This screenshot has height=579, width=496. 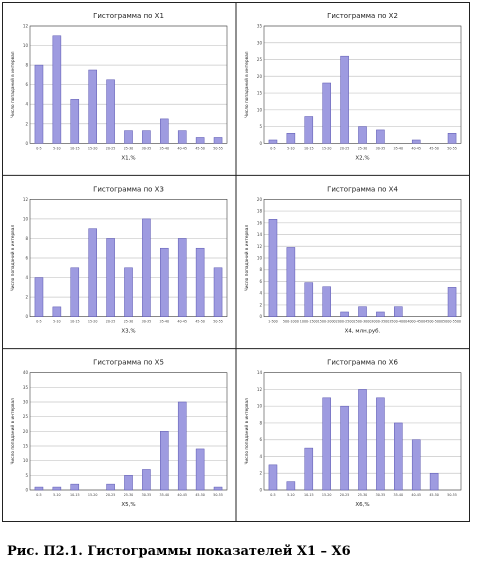 What do you see at coordinates (291, 322) in the screenshot?
I see `x-tick-label: 500-1000` at bounding box center [291, 322].